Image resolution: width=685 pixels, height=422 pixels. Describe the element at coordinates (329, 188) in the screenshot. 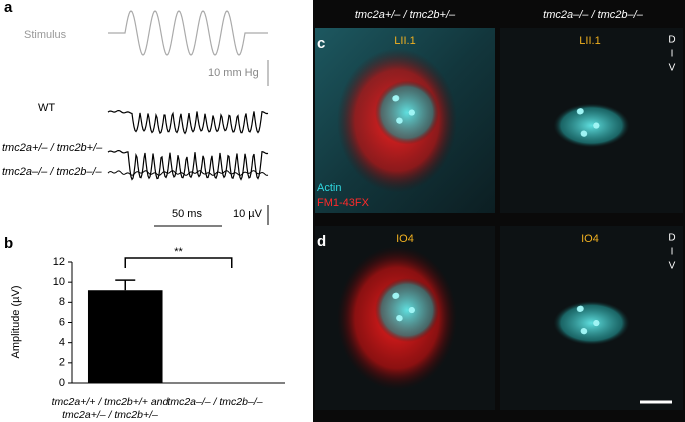

I see `stain-label: Actin` at that location.